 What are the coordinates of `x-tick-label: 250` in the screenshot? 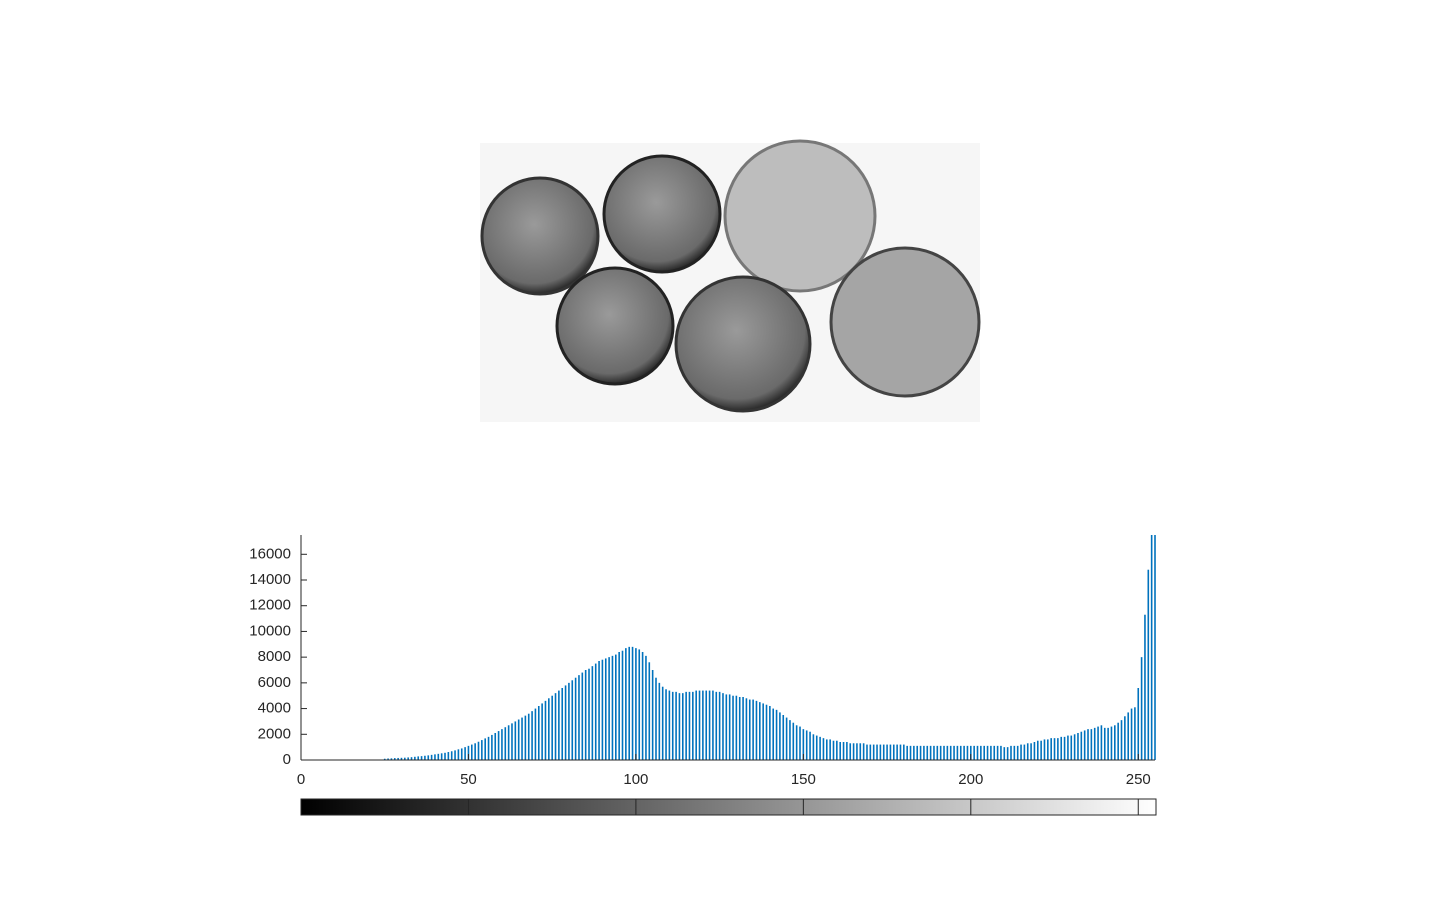 It's located at (1138, 779).